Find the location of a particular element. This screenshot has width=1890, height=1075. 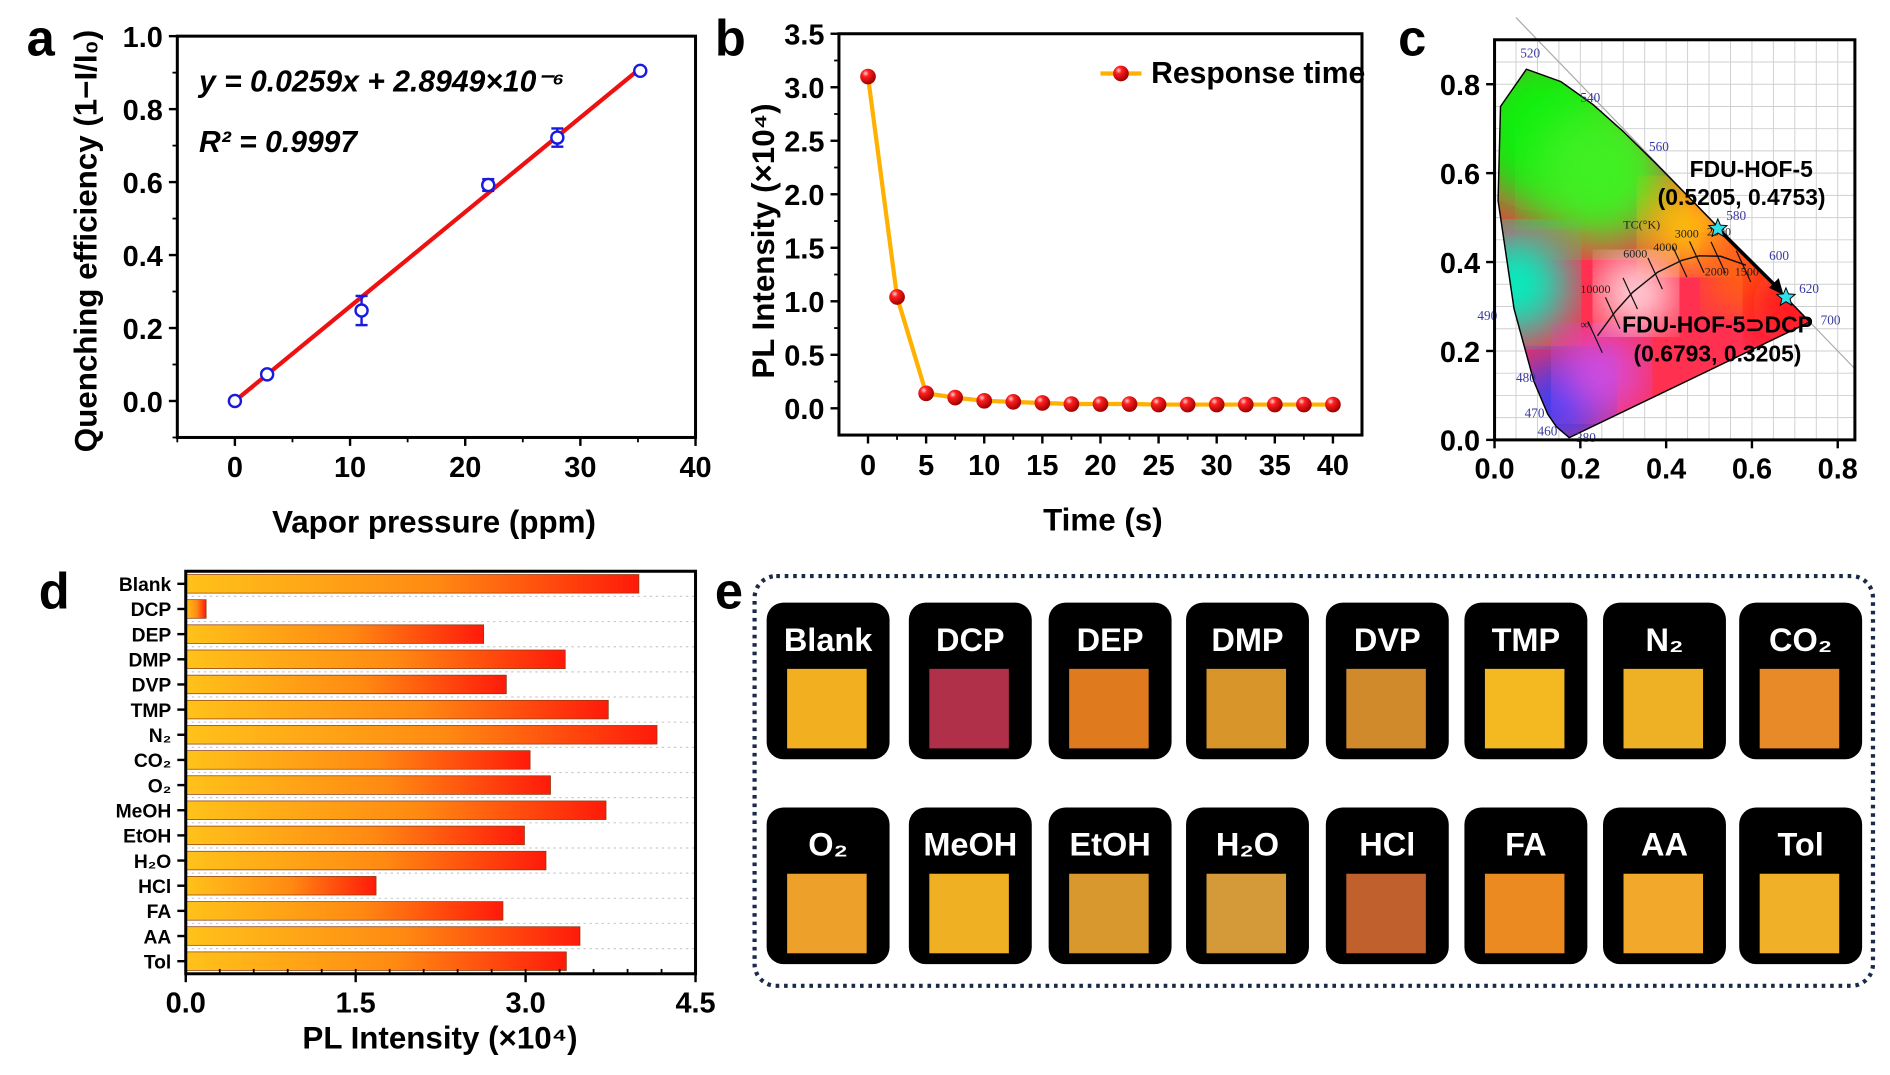

tile-label: Tol is located at coordinates (1800, 845).